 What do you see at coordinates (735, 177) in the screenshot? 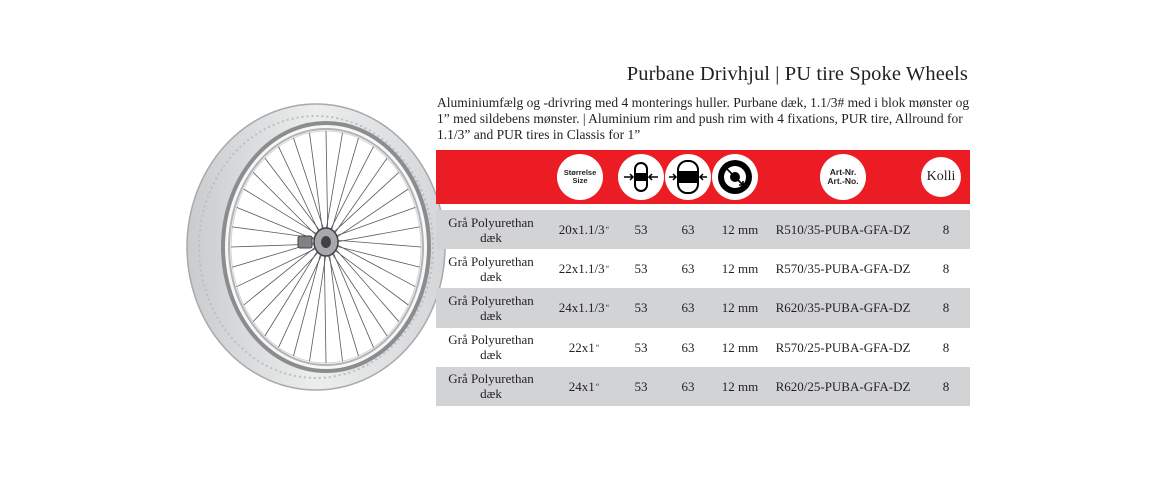
I see `hub-icon` at bounding box center [735, 177].